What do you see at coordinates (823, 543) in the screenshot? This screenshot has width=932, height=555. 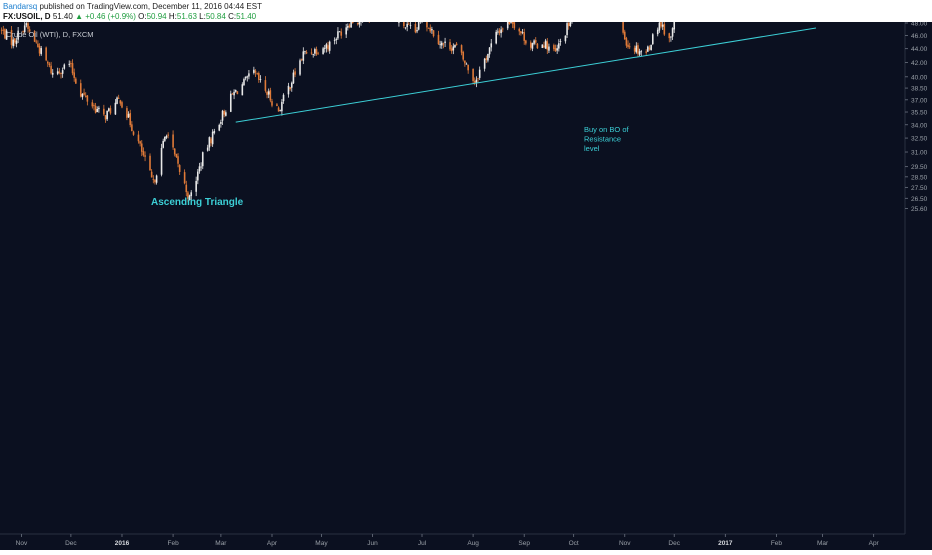 I see `time-tick-label: Mar` at bounding box center [823, 543].